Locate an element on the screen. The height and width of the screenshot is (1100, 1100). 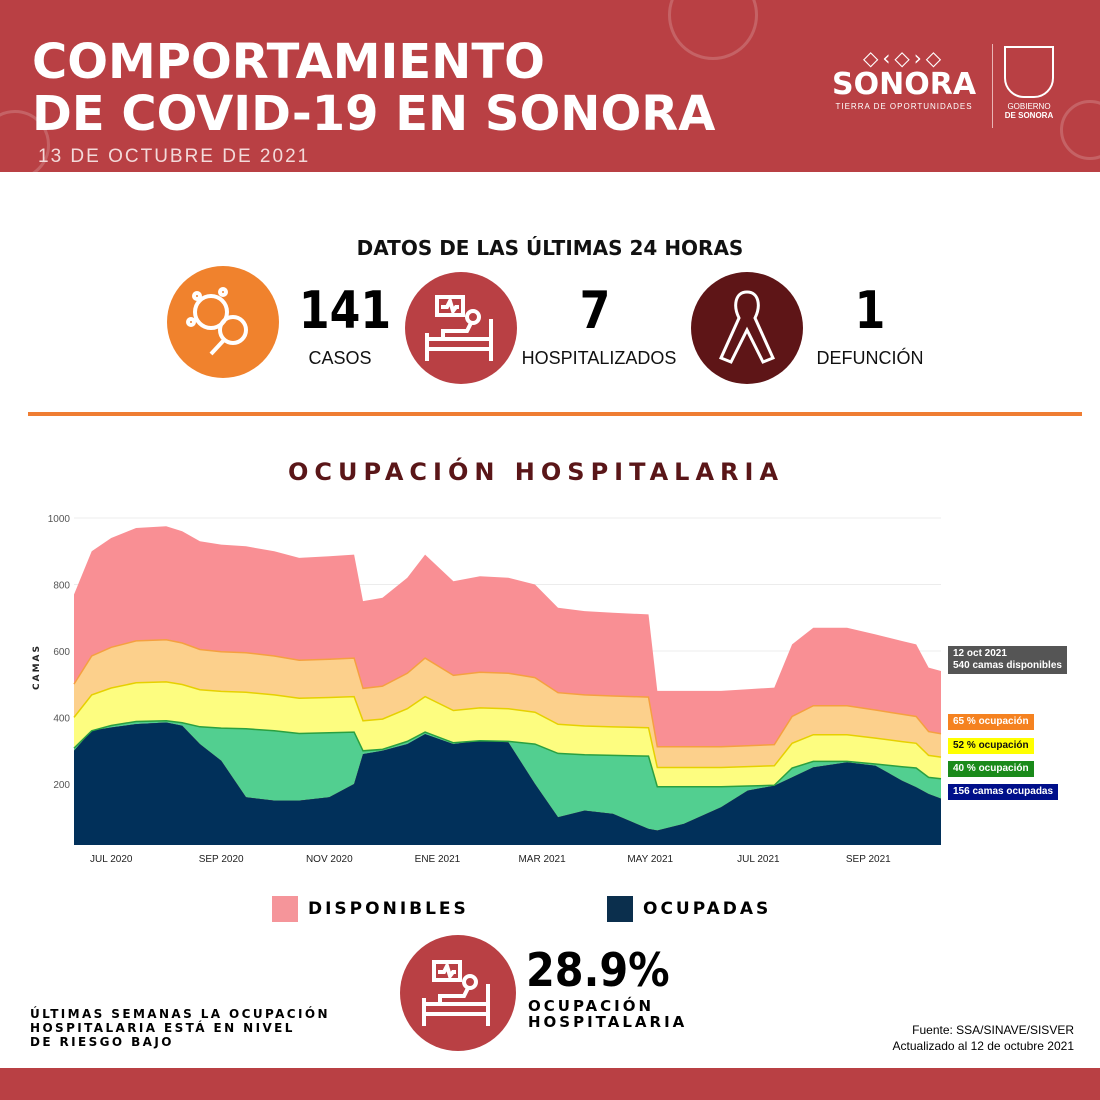
x-tick-label: JUL 2020 is located at coordinates (111, 859).